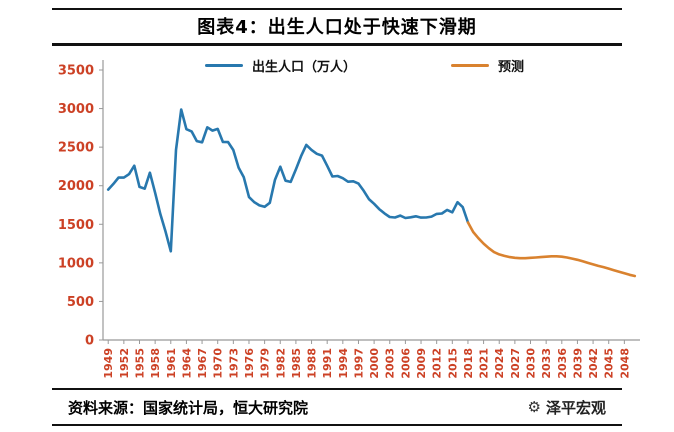 This screenshot has width=674, height=432. Describe the element at coordinates (76, 71) in the screenshot. I see `svg-text: 3500` at that location.